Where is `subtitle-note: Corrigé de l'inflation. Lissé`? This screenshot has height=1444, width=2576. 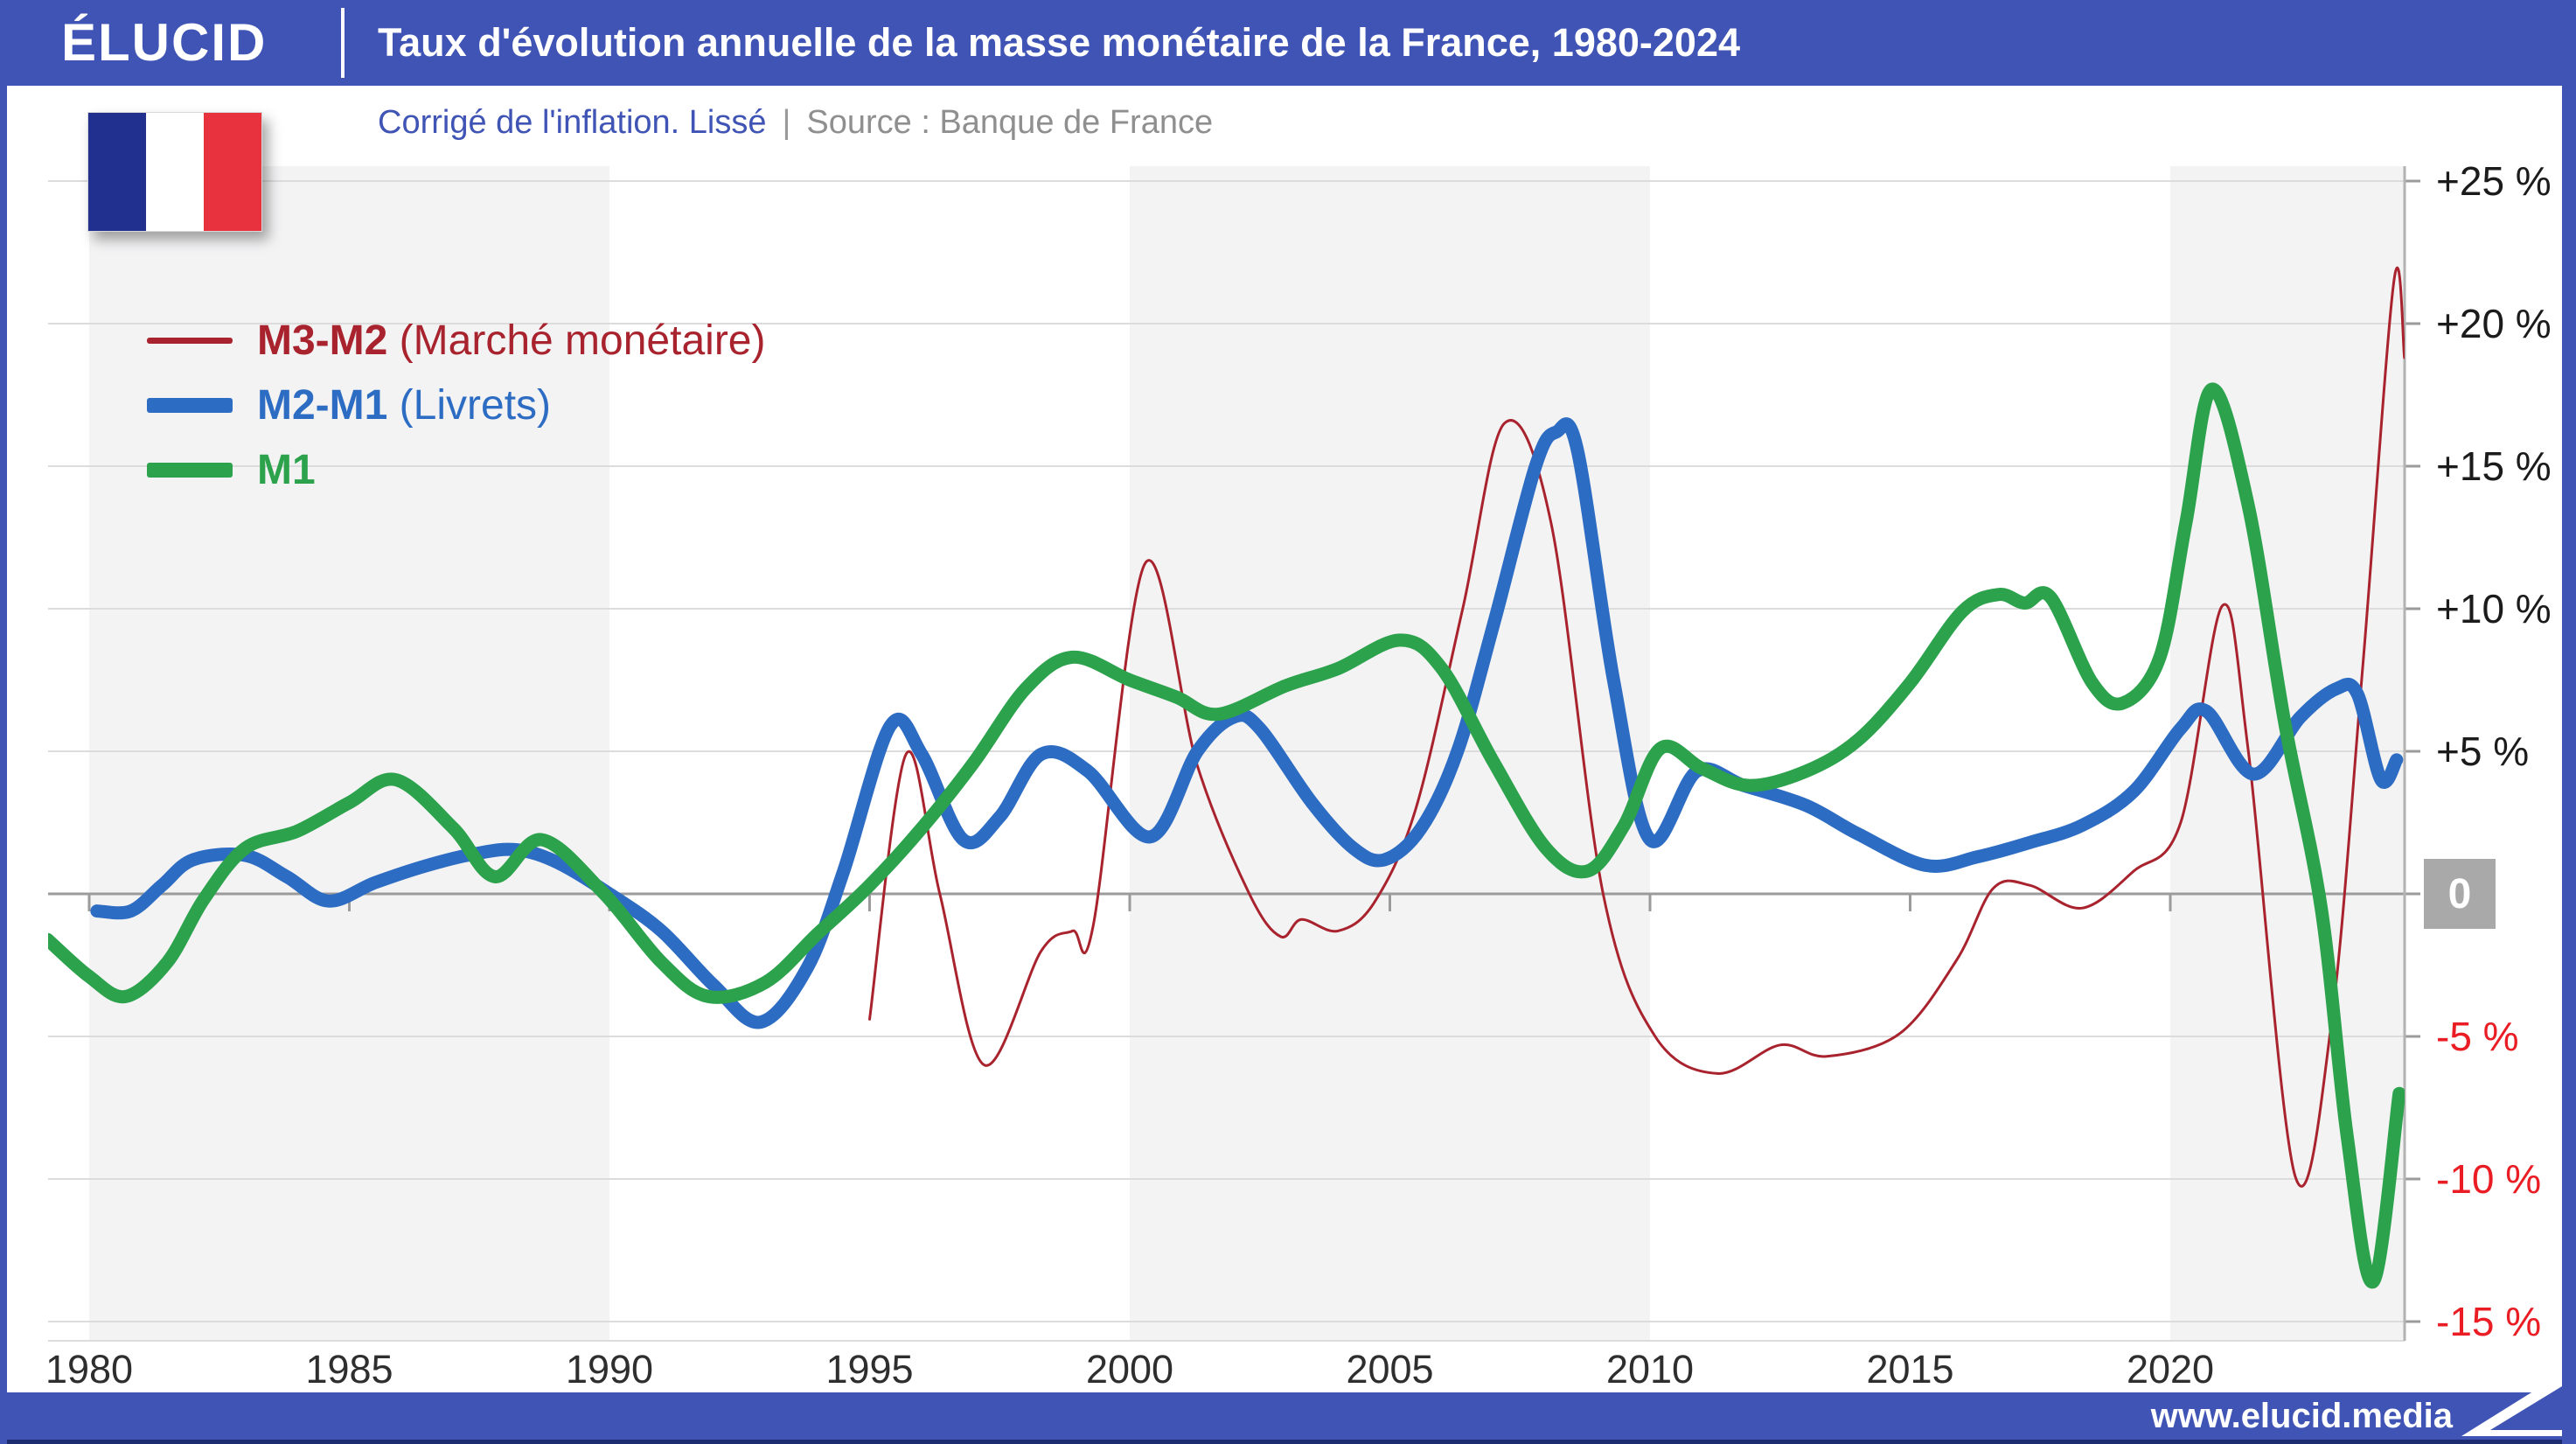
subtitle-note: Corrigé de l'inflation. Lissé is located at coordinates (572, 122).